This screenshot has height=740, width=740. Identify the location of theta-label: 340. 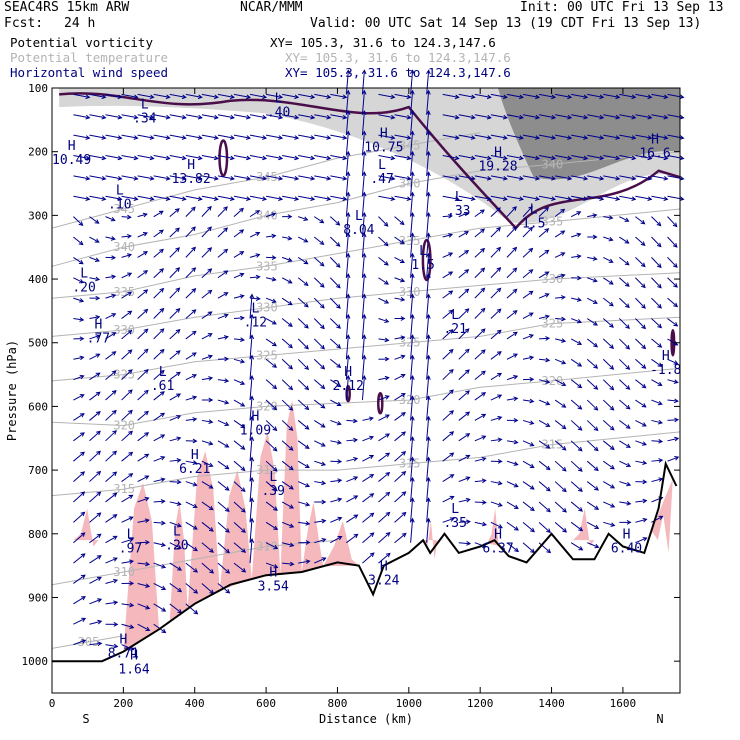
(553, 164).